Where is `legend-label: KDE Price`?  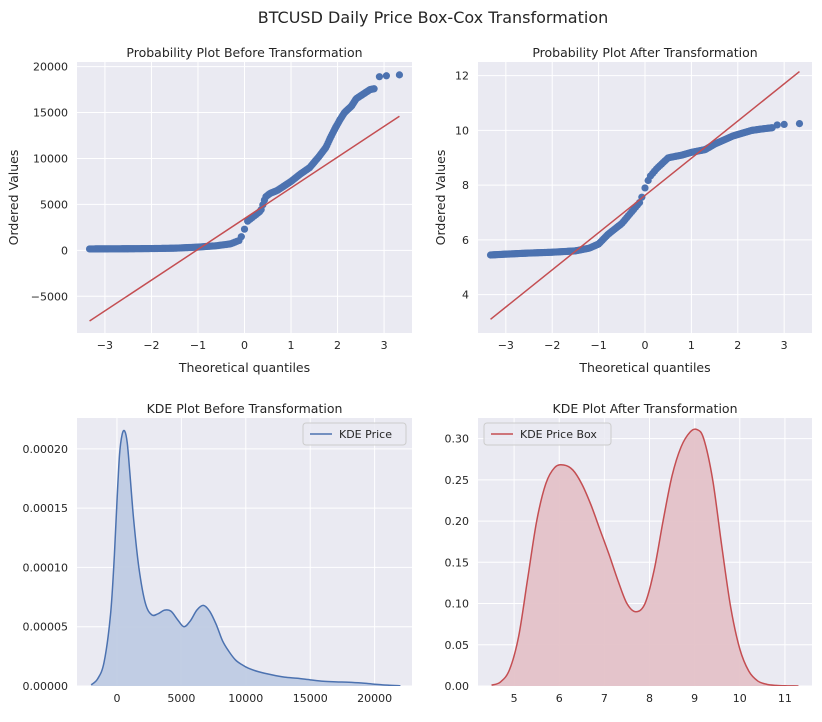
legend-label: KDE Price is located at coordinates (365, 434).